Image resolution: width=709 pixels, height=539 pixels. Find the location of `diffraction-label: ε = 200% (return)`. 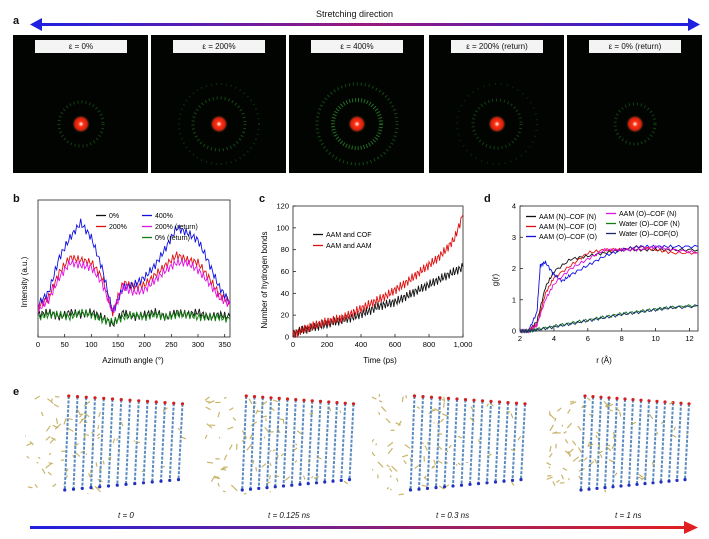

diffraction-label: ε = 200% (return) is located at coordinates (497, 46).